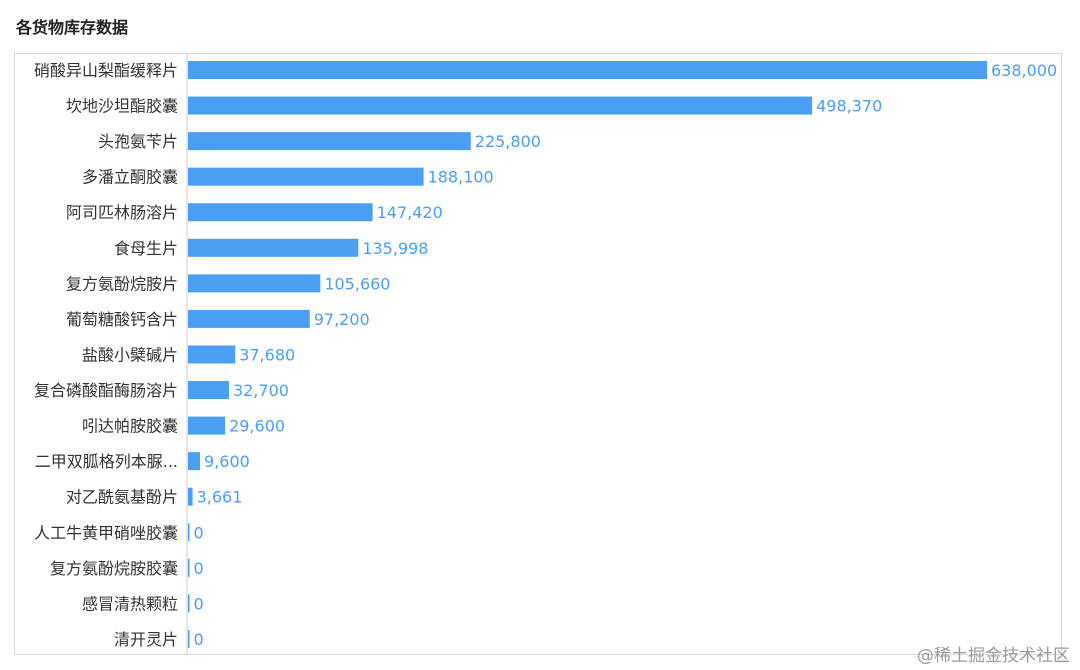 The height and width of the screenshot is (670, 1080). Describe the element at coordinates (106, 532) in the screenshot. I see `category-label: 人工牛黄甲硝唑胶囊` at that location.